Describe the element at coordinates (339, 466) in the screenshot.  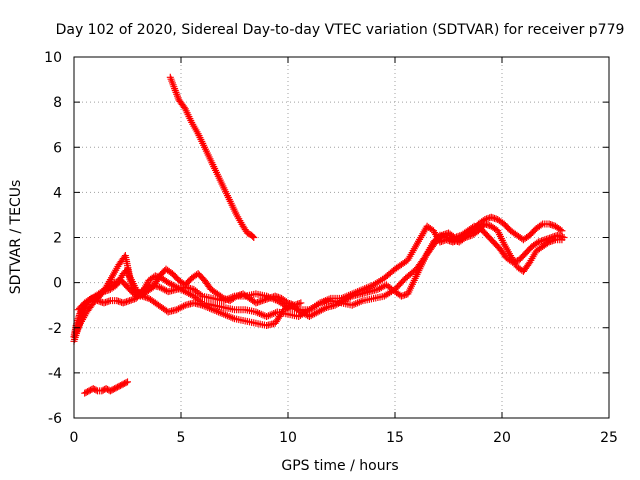
I see `x-axis-label: GPS time / hours` at that location.